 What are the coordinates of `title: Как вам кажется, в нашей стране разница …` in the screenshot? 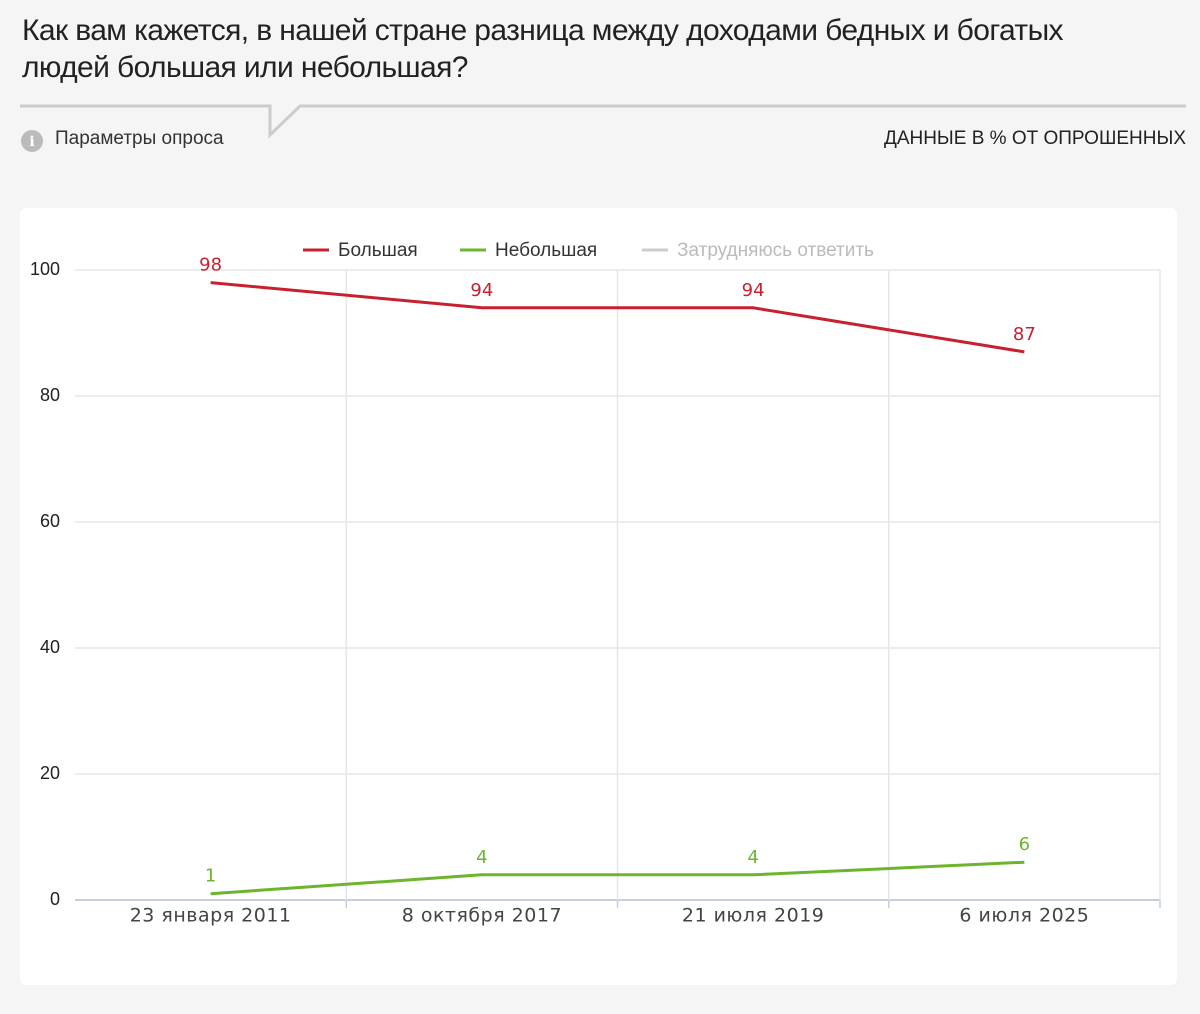 It's located at (543, 49).